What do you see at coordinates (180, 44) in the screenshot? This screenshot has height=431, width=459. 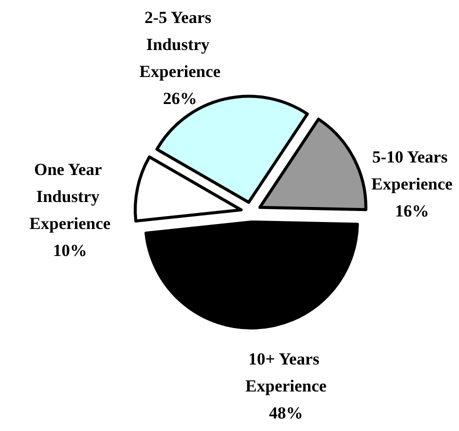 I see `slice-label: 2-5 Years Industry Experience` at bounding box center [180, 44].